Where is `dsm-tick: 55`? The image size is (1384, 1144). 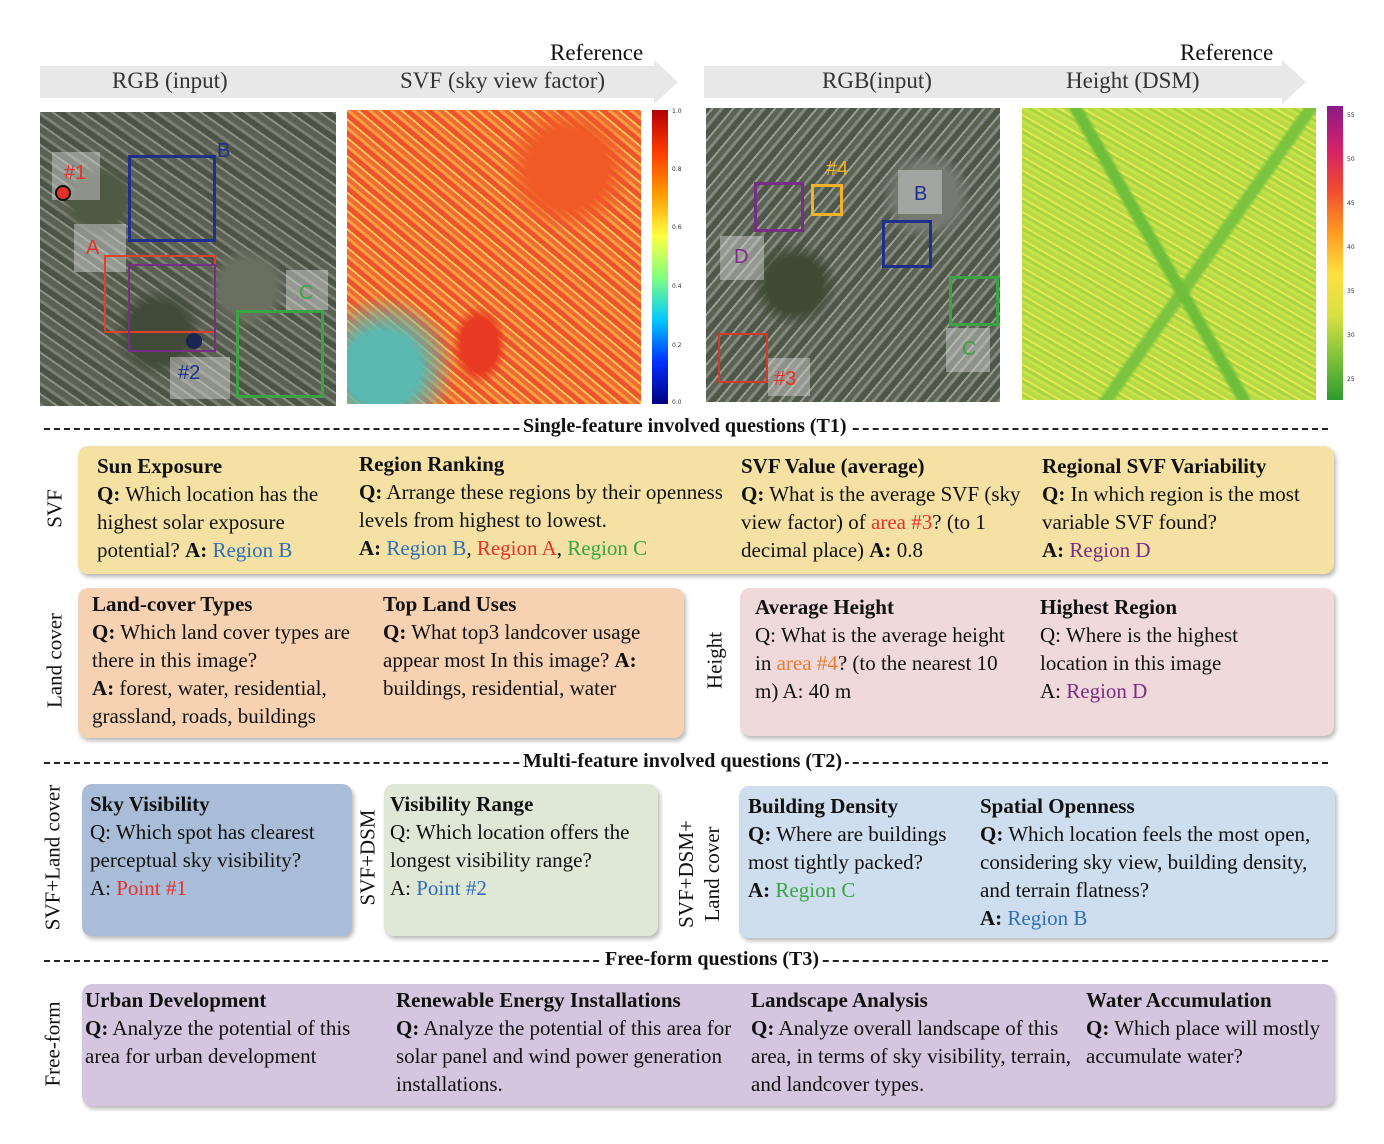 dsm-tick: 55 is located at coordinates (1351, 115).